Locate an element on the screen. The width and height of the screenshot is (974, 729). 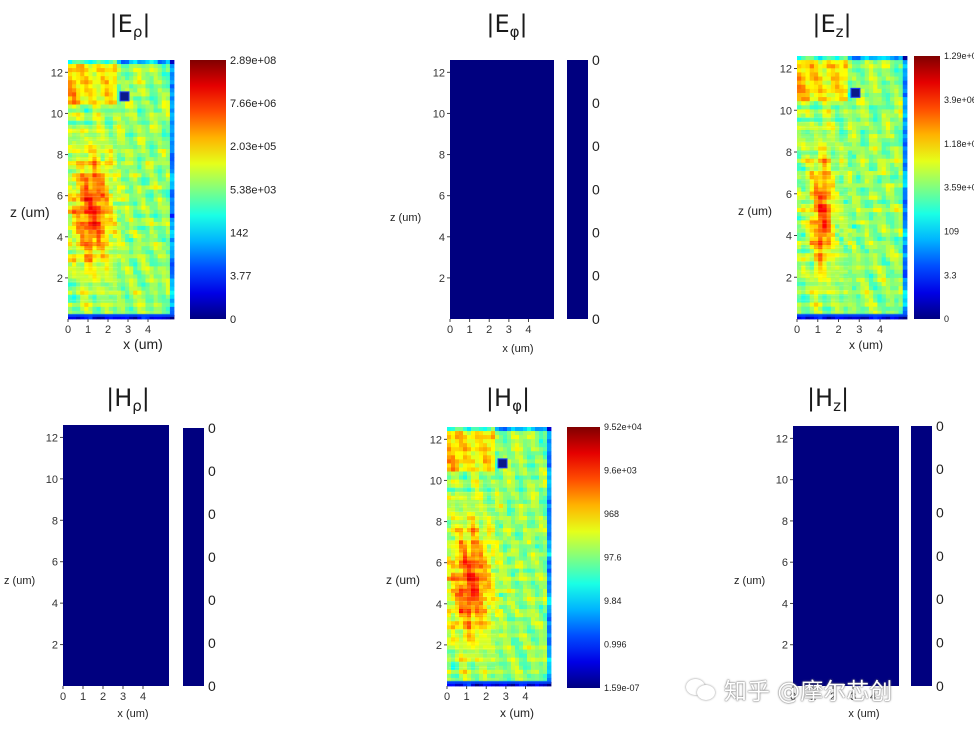
panel-title: |Eρ| is located at coordinates (130, 25).